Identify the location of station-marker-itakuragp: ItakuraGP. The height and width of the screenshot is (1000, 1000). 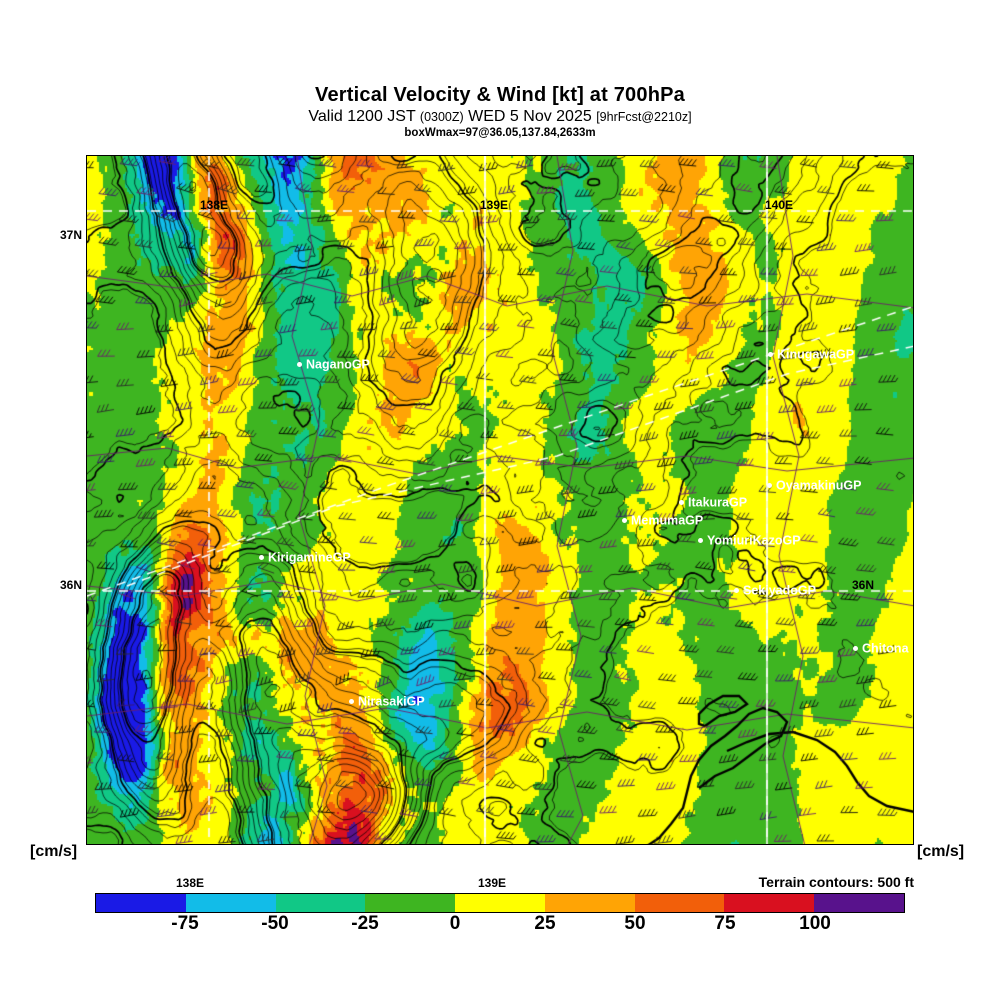
(713, 502).